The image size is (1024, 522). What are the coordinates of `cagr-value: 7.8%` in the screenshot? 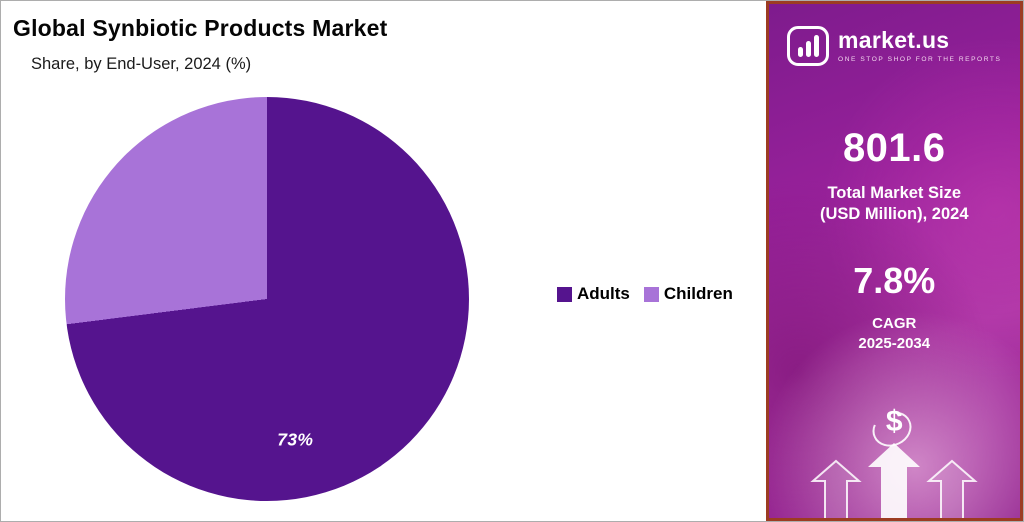 It's located at (894, 280).